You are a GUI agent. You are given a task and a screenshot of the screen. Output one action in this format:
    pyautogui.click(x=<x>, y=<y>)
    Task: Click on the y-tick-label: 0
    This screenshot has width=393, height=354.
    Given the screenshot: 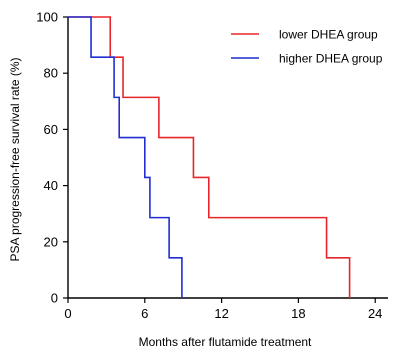 What is the action you would take?
    pyautogui.click(x=54, y=298)
    